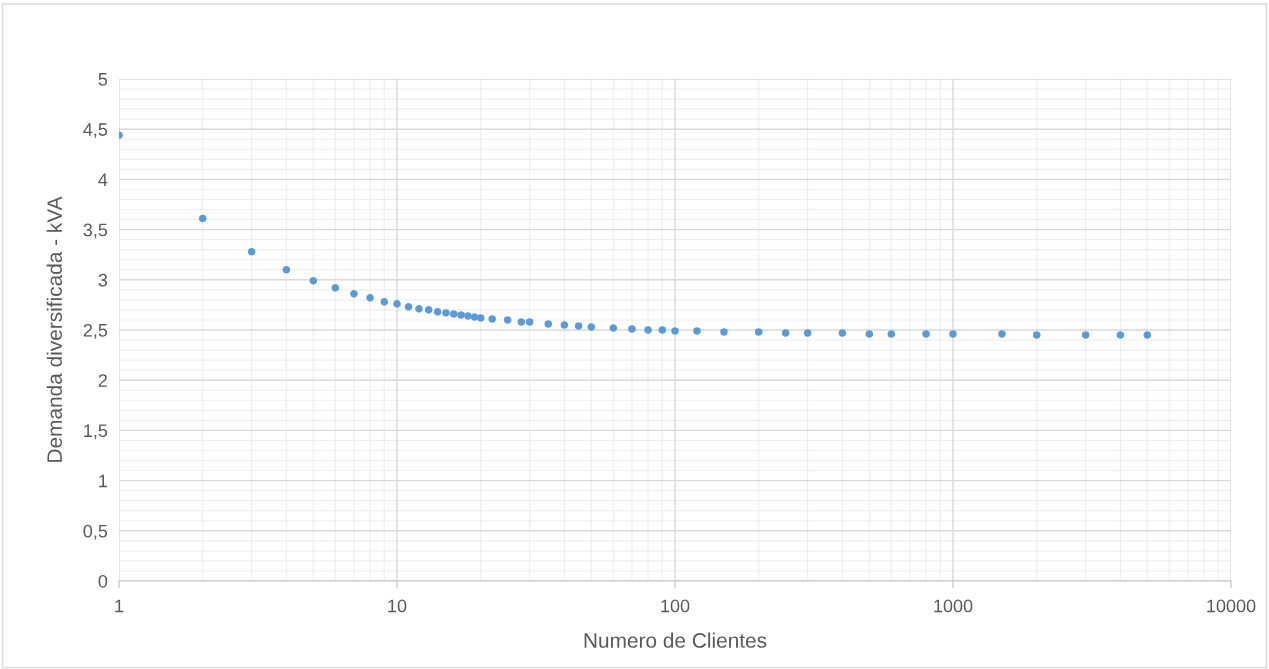 This screenshot has width=1269, height=669. Describe the element at coordinates (96, 432) in the screenshot. I see `y-tick-label: 1,5` at that location.